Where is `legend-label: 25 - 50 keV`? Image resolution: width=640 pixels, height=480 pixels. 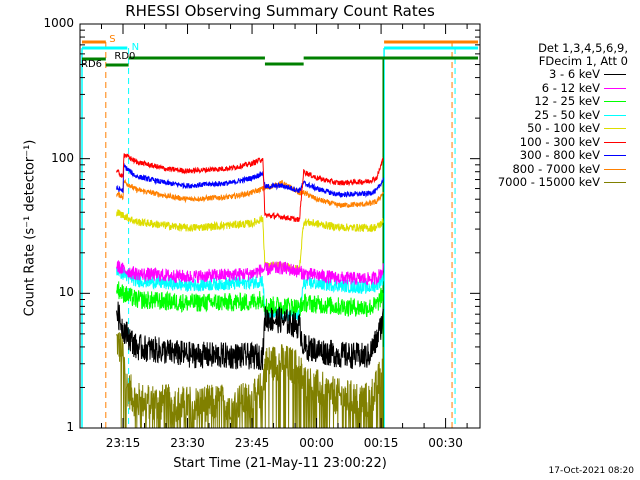 legend-label: 25 - 50 keV is located at coordinates (567, 114).